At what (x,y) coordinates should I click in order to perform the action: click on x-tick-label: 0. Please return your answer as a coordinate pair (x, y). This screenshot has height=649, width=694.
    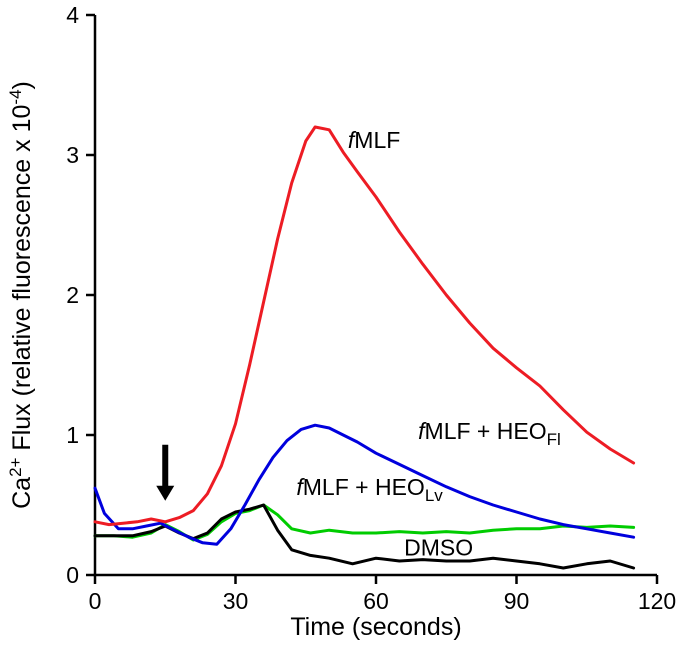
    Looking at the image, I should click on (95, 601).